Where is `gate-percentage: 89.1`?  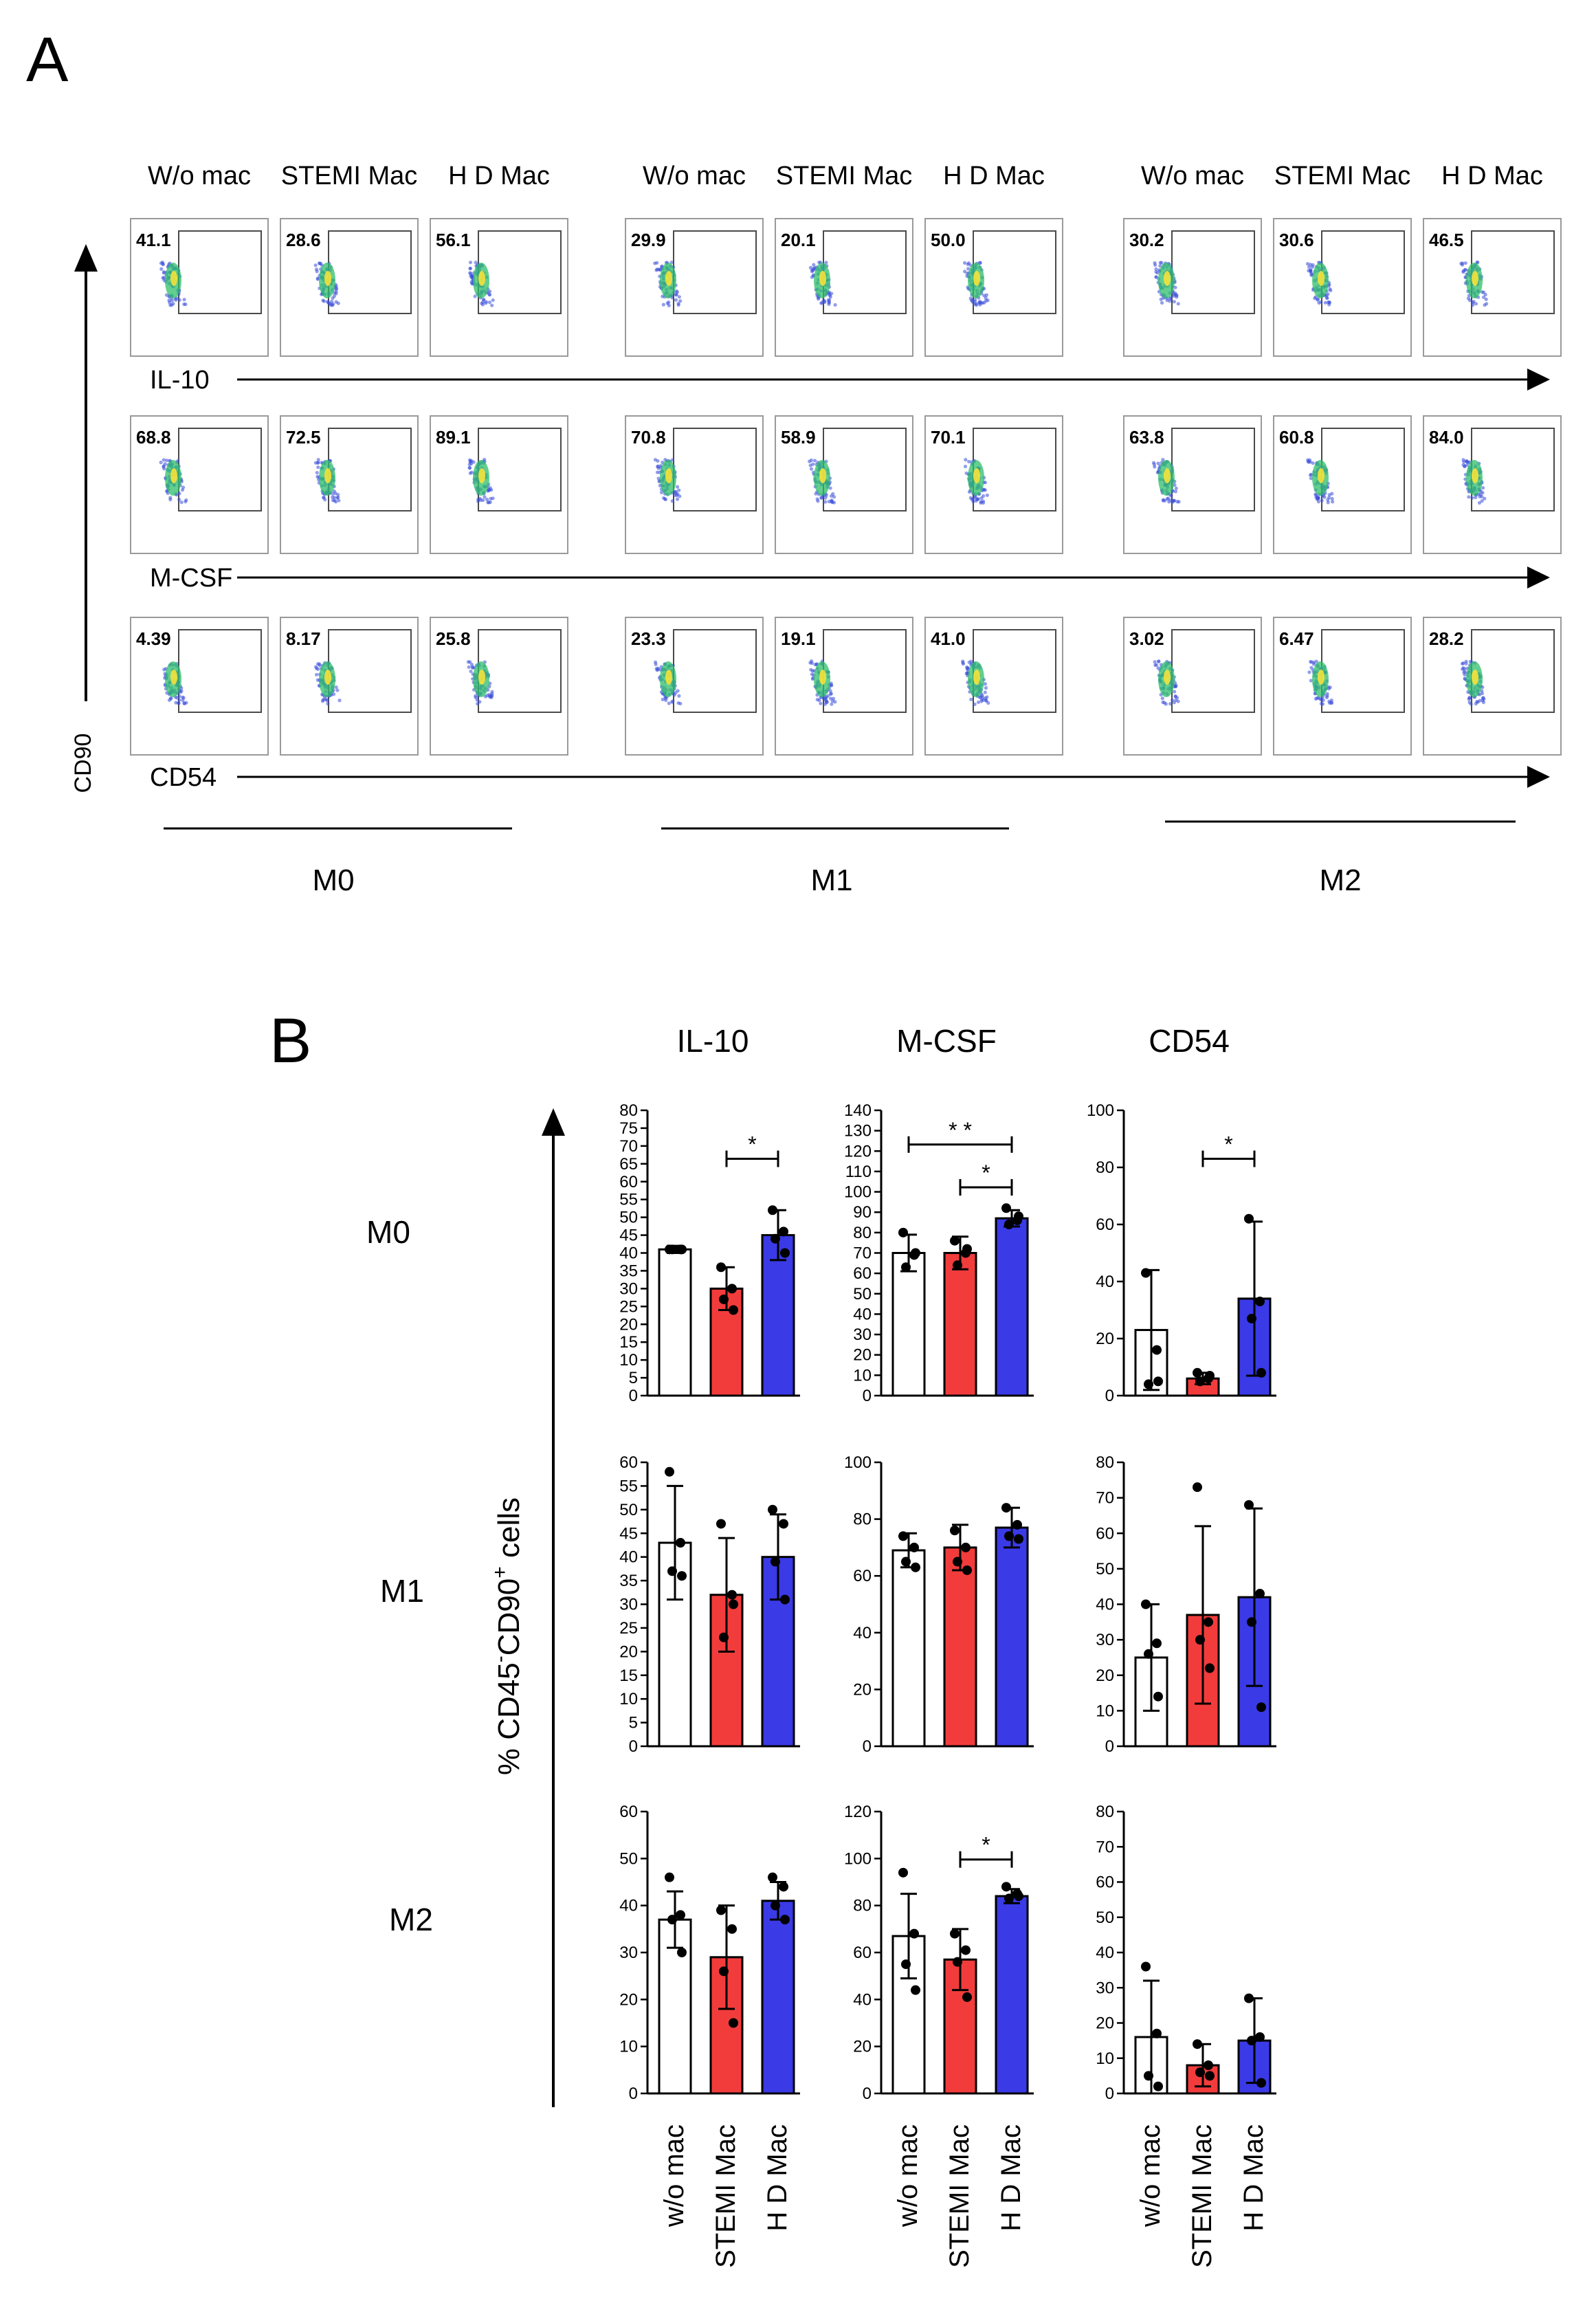 gate-percentage: 89.1 is located at coordinates (453, 437).